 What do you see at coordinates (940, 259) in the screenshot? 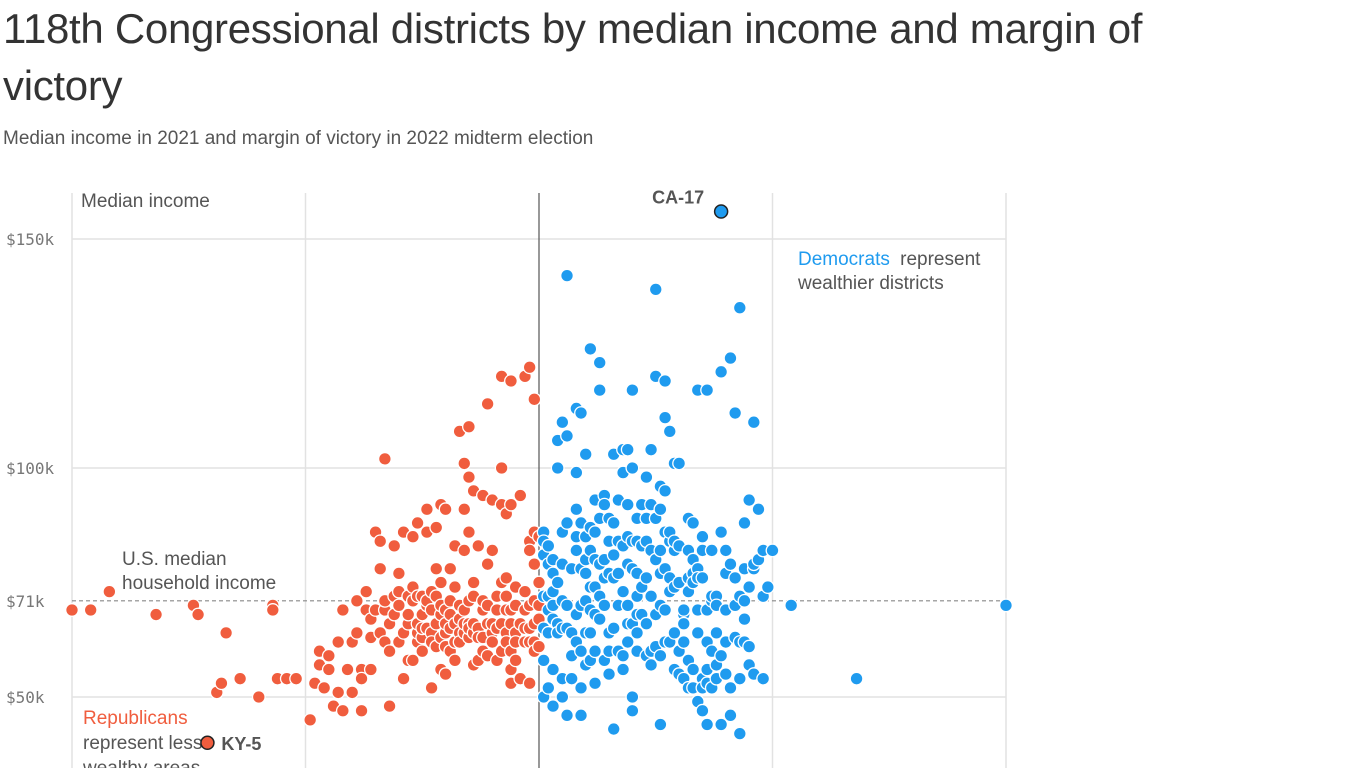
I see `dem-annotation-rest: represent` at bounding box center [940, 259].